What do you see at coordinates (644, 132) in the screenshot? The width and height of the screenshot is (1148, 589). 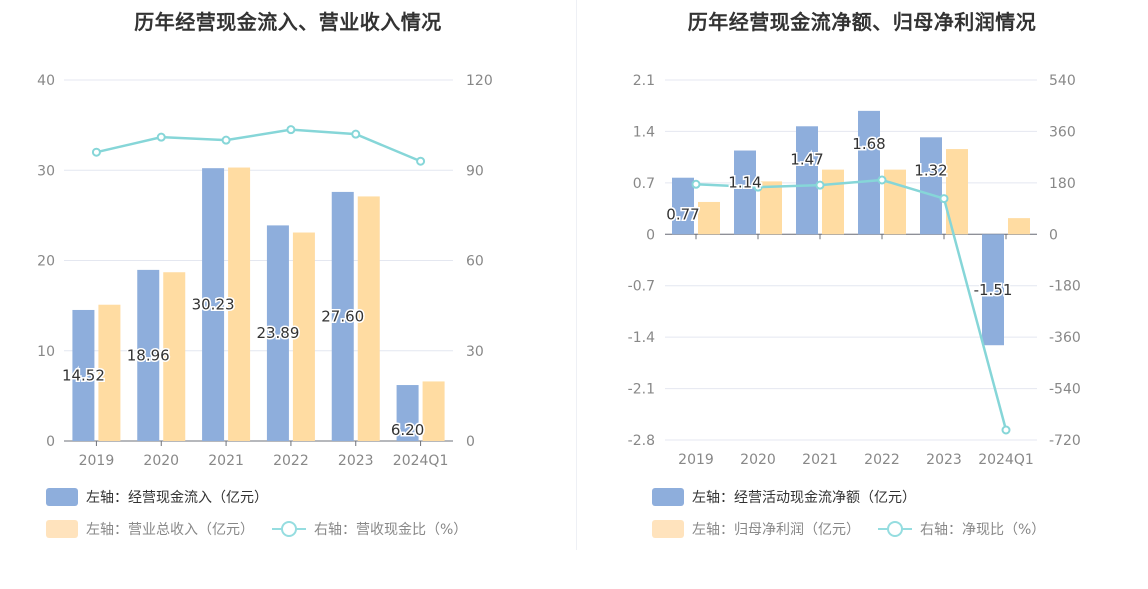 I see `y-tick-label-left: 1.4` at bounding box center [644, 132].